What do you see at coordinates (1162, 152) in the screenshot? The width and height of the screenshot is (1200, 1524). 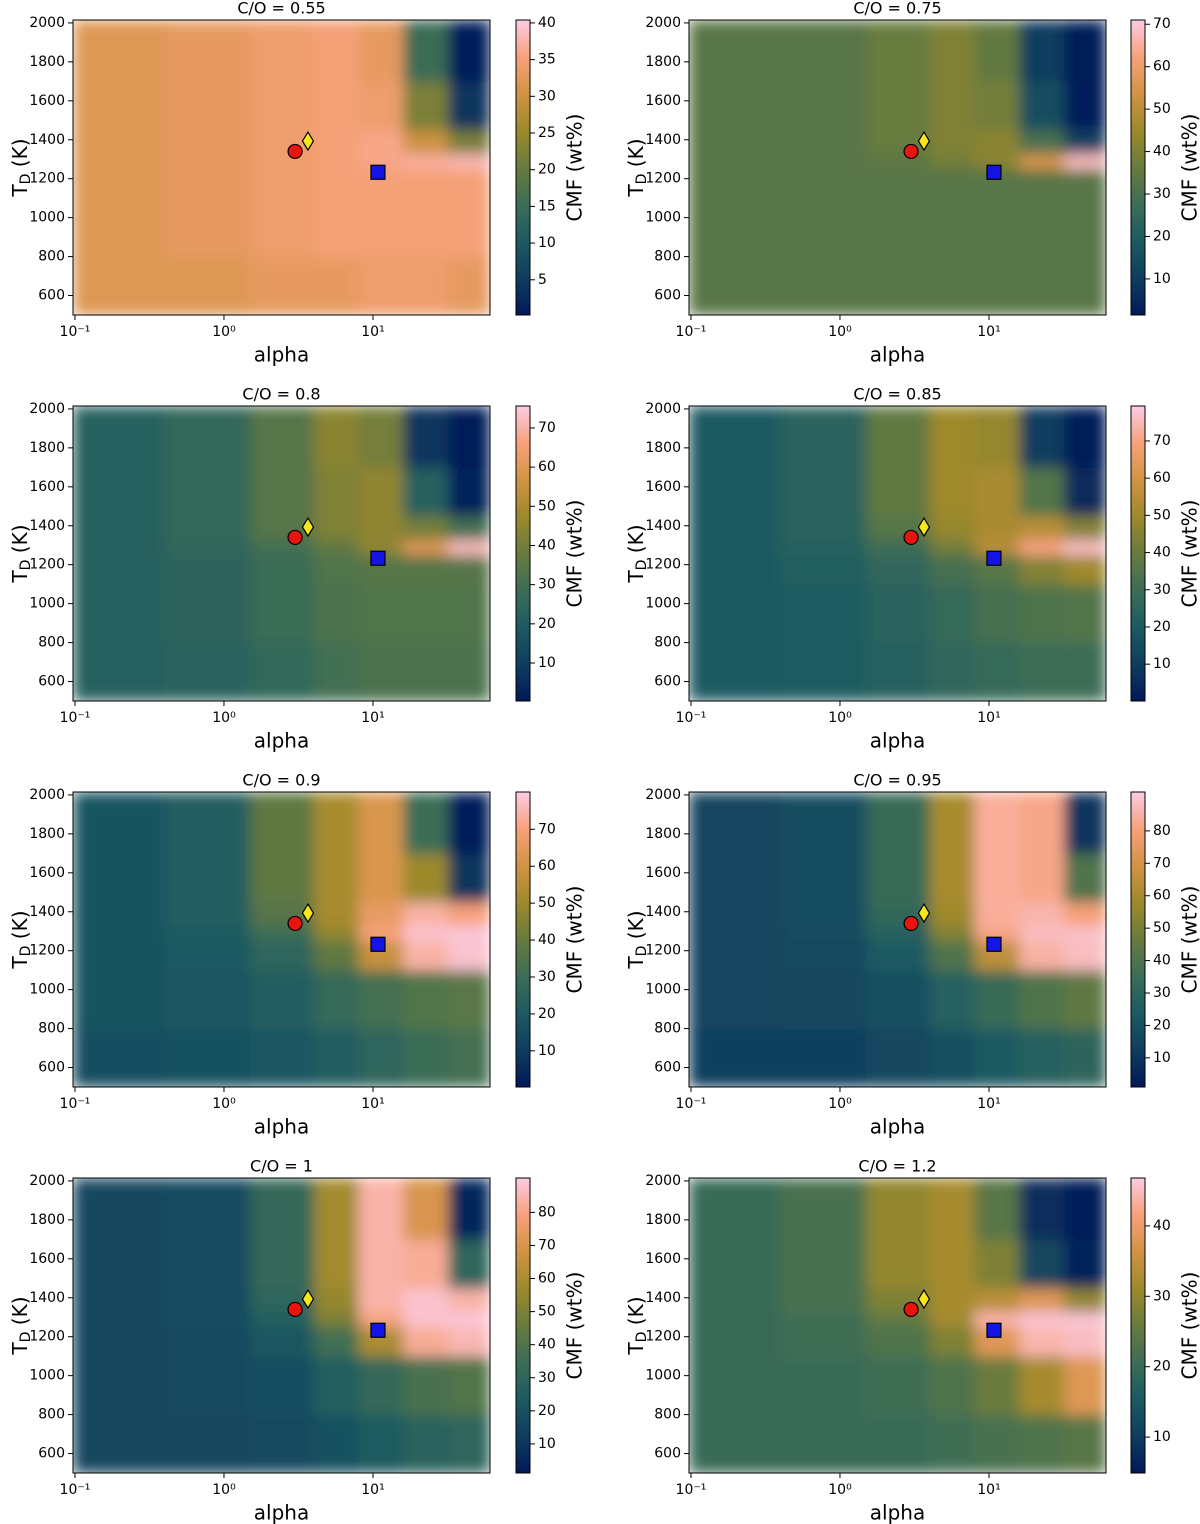 I see `colorbar-tick-label: 40` at bounding box center [1162, 152].